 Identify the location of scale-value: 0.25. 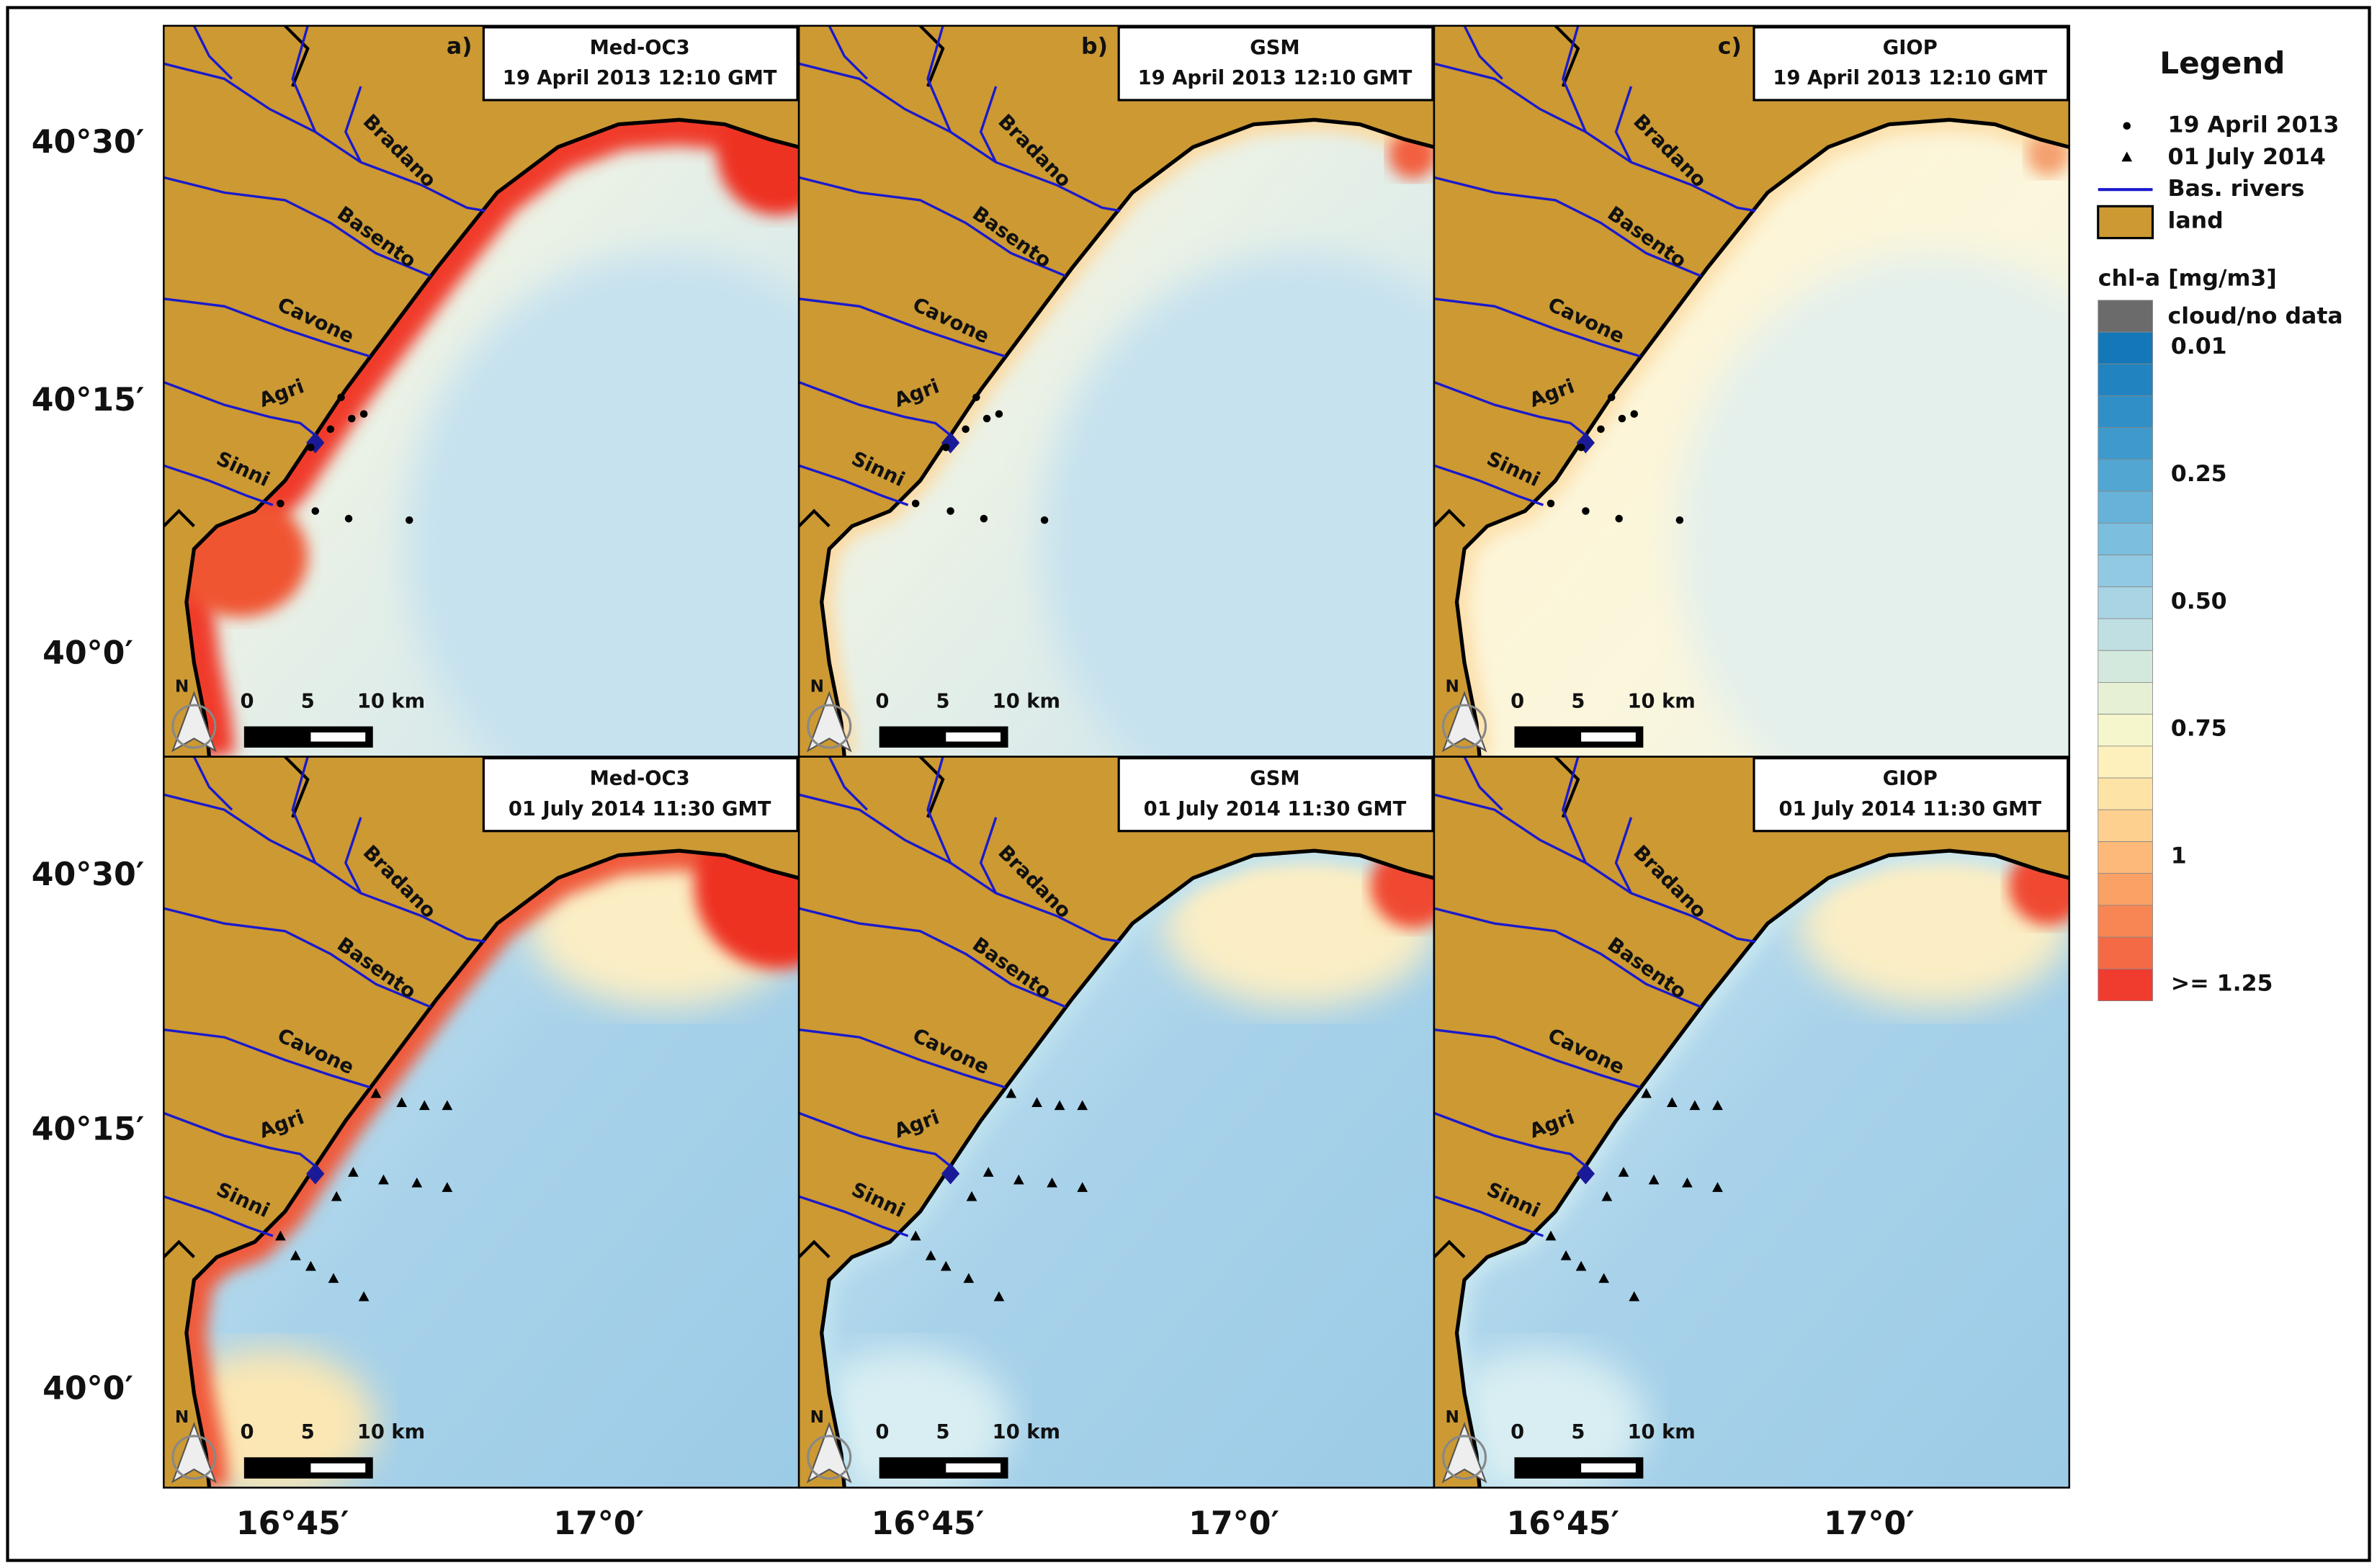
(2199, 474).